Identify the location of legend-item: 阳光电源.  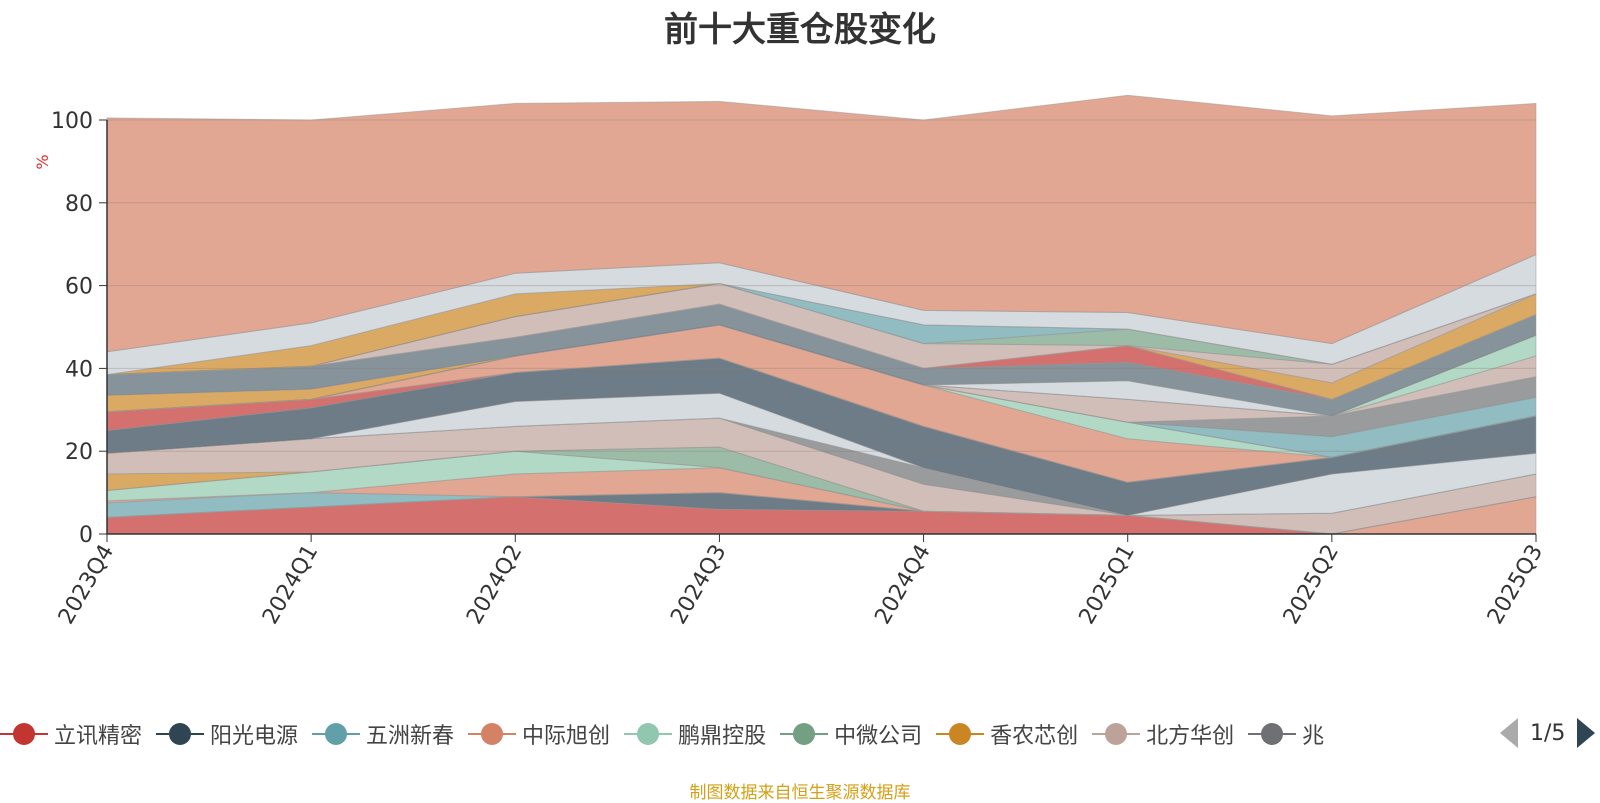
(227, 734).